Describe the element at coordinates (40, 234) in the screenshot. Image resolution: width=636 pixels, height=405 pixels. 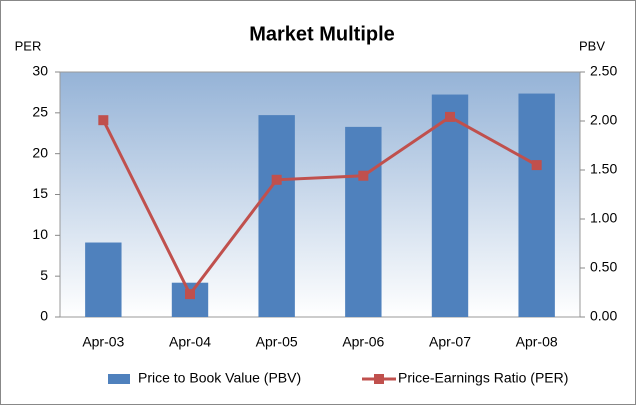
I see `y-tick-label: 10` at that location.